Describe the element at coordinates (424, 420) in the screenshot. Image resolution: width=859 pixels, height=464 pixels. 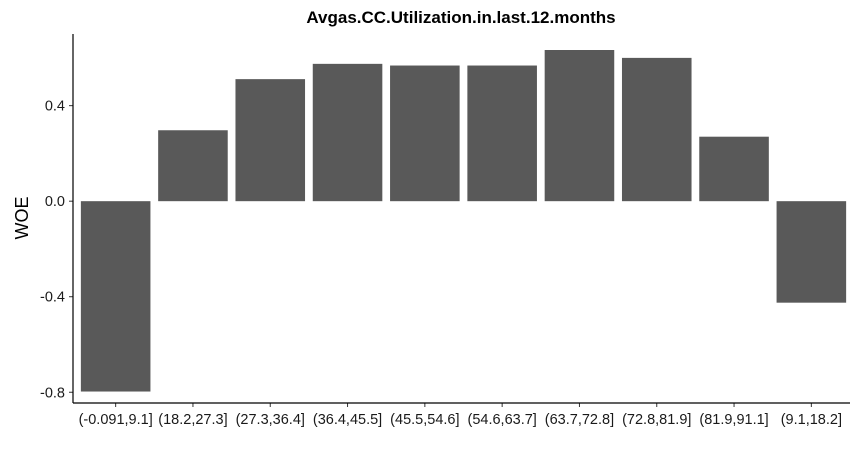
I see `x-tick-label: (45.5,54.6]` at that location.